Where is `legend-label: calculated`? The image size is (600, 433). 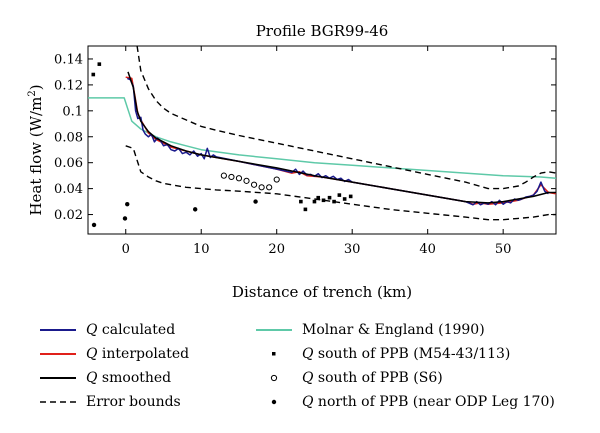 legend-label: calculated is located at coordinates (136, 330).